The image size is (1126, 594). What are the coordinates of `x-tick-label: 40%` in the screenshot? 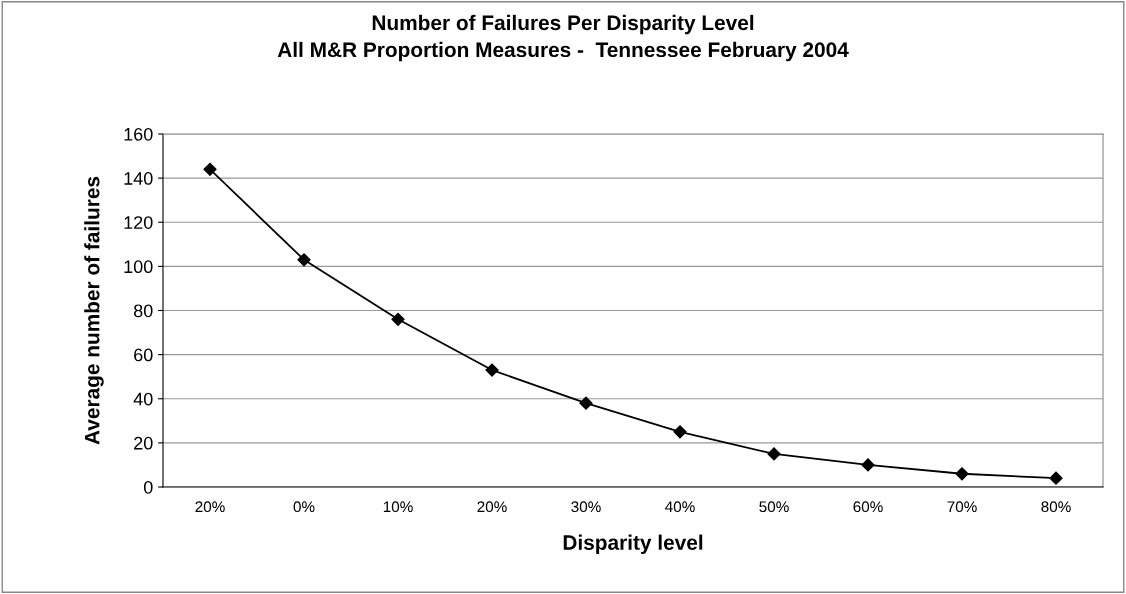 It's located at (680, 507).